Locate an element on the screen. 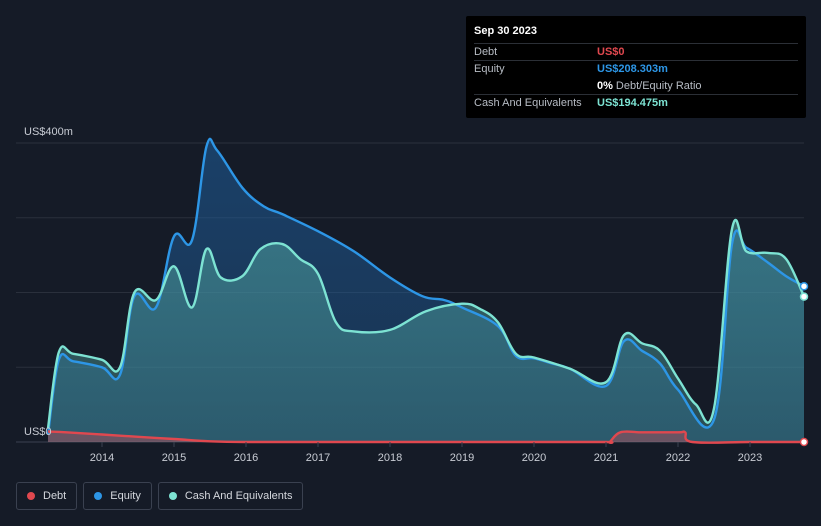 This screenshot has width=821, height=526. y-axis-top-label: US$400m is located at coordinates (48, 132).